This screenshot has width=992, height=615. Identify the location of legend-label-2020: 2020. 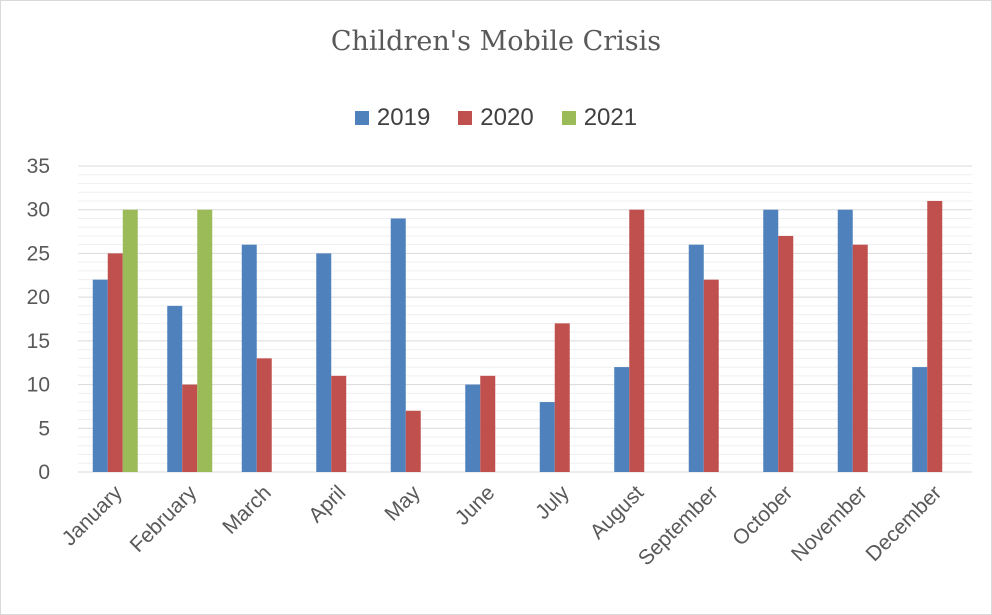
(507, 117).